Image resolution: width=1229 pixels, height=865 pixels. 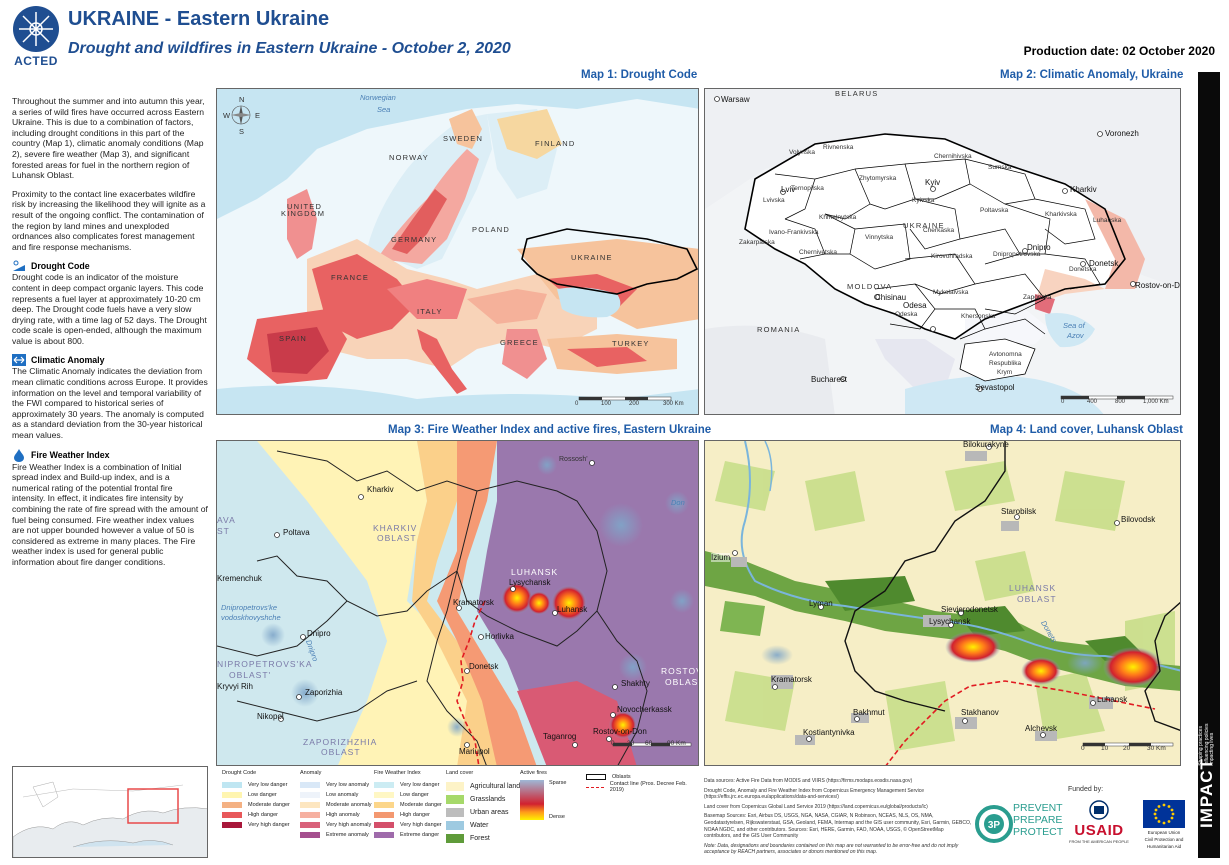 What do you see at coordinates (1041, 728) in the screenshot?
I see `map4-label-alchevsk: Alchevsk` at bounding box center [1041, 728].